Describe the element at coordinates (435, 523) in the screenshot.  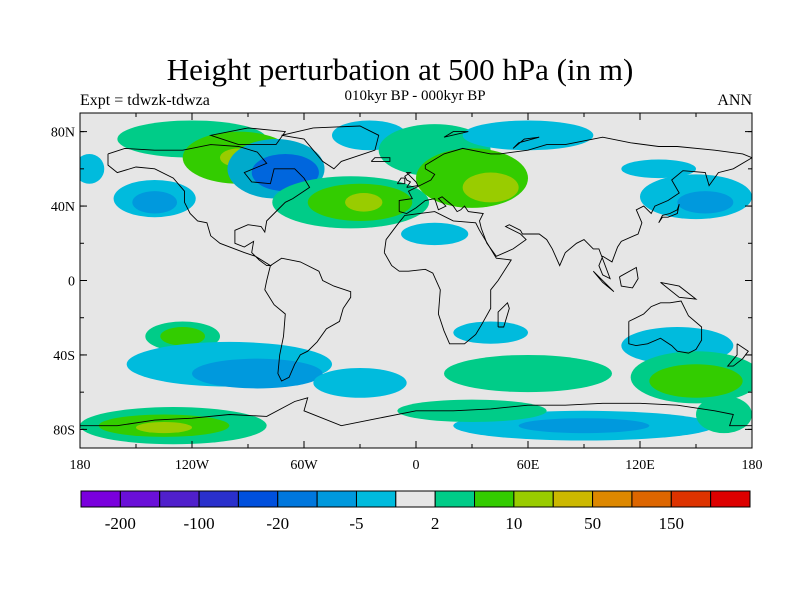
I see `colorbar-label: 2` at that location.